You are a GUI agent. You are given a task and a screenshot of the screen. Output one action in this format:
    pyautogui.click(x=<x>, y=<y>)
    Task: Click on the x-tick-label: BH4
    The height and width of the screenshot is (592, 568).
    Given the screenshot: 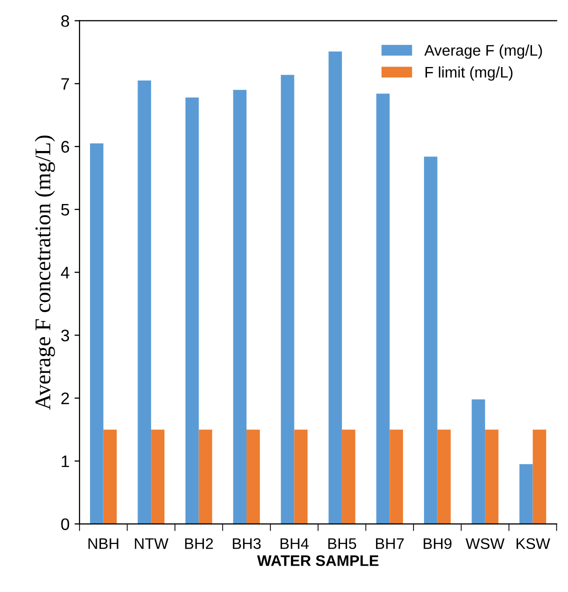 What is the action you would take?
    pyautogui.click(x=294, y=543)
    